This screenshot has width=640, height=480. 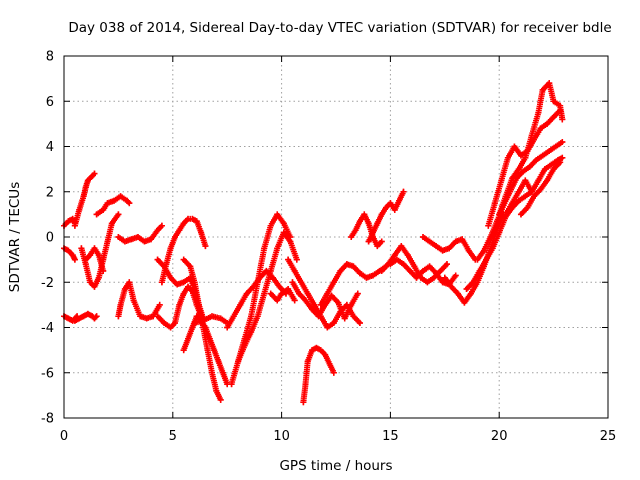 What do you see at coordinates (608, 436) in the screenshot?
I see `x-tick-label: 25` at bounding box center [608, 436].